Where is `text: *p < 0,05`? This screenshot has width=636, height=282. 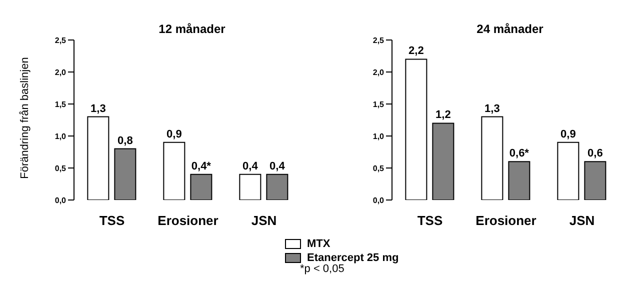 text: *p < 0,05 is located at coordinates (322, 269).